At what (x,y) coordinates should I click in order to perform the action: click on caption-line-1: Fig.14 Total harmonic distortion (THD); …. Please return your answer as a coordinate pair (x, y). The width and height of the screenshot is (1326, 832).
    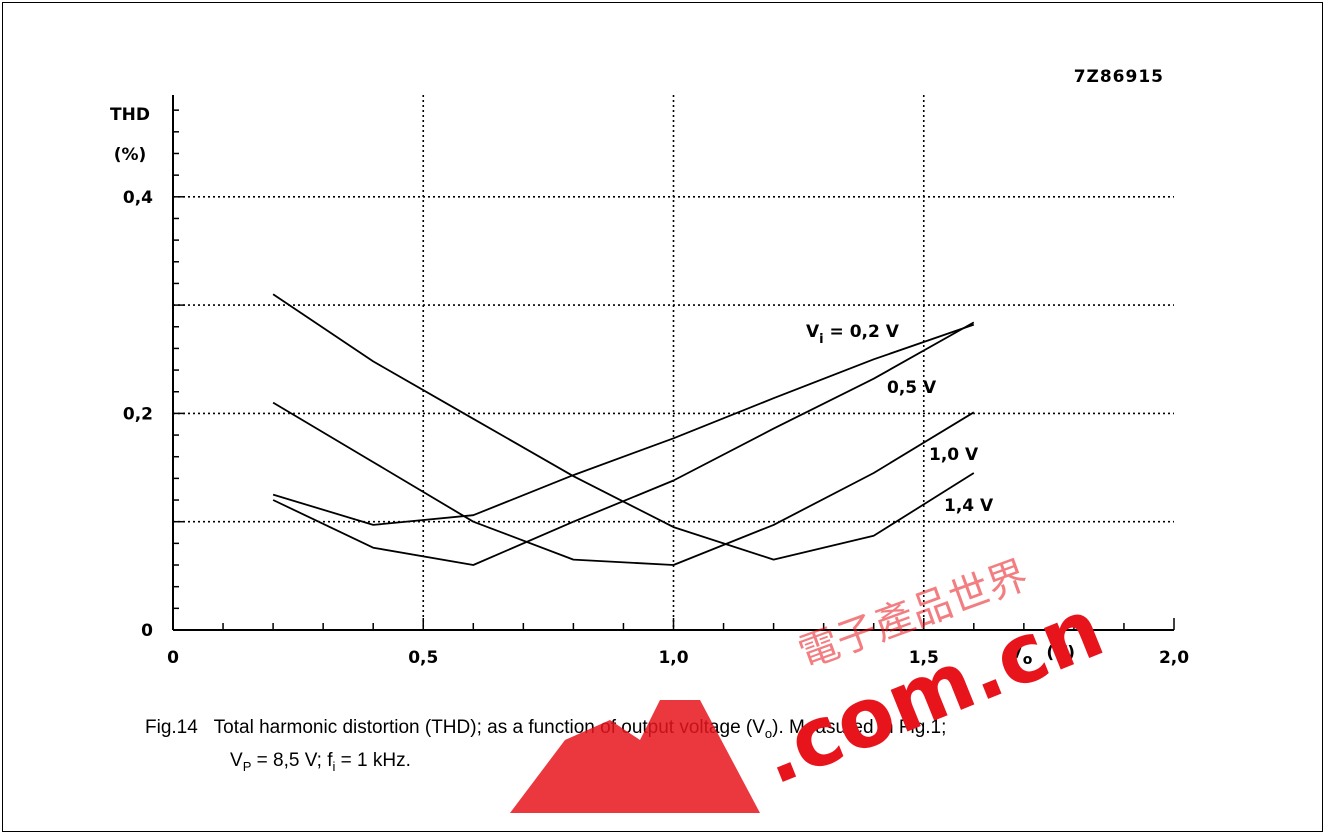
    Looking at the image, I should click on (645, 730).